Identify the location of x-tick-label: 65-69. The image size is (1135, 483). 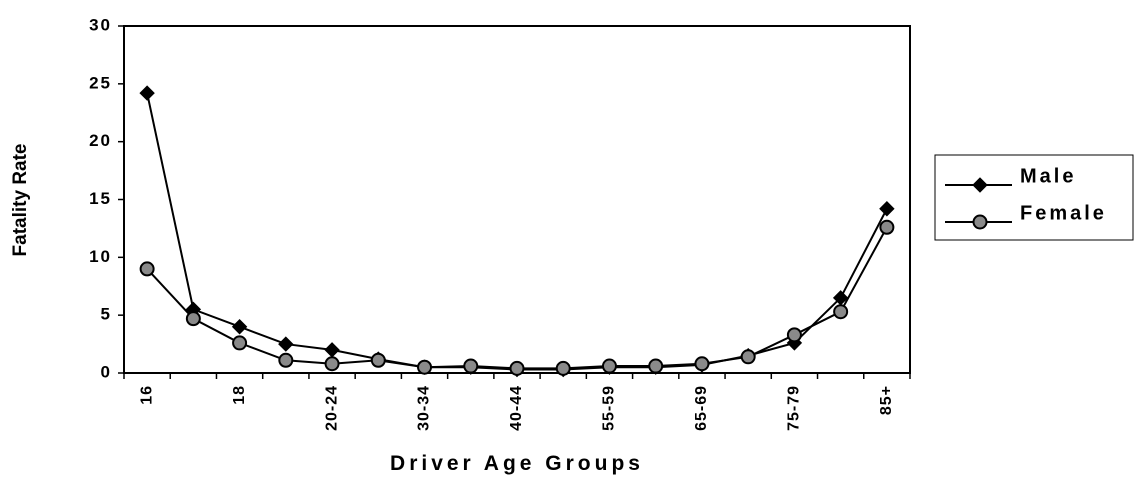
(701, 408).